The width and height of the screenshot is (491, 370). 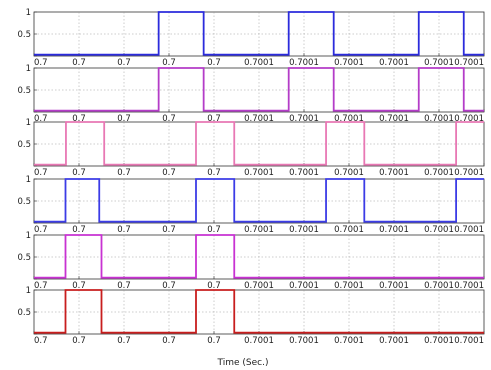 What do you see at coordinates (243, 363) in the screenshot?
I see `x-axis-label: Time (Sec.)` at bounding box center [243, 363].